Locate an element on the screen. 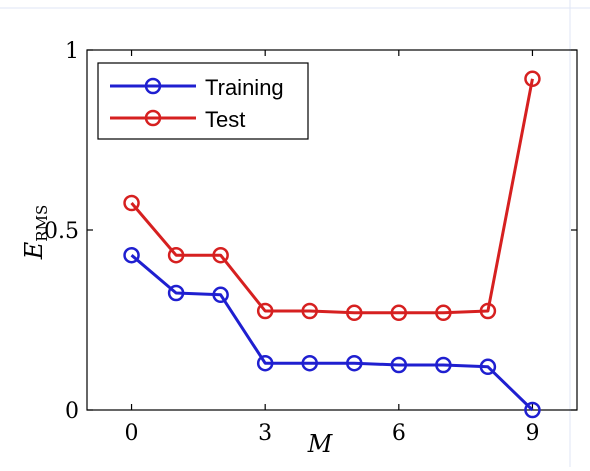 This screenshot has width=590, height=471. legend-marker-test is located at coordinates (153, 118).